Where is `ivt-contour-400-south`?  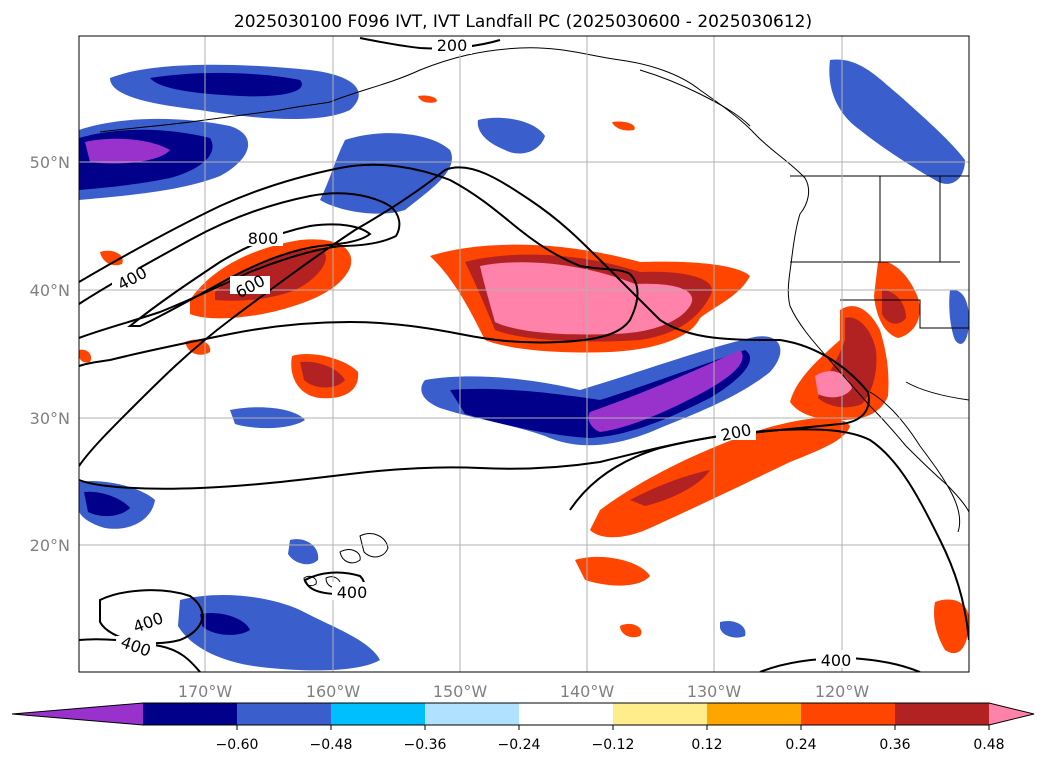
ivt-contour-400-south is located at coordinates (769, 534).